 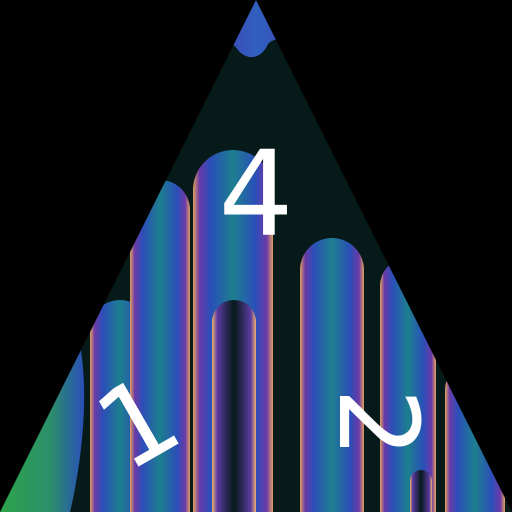 I want to click on svg-text: 2, so click(x=378, y=423).